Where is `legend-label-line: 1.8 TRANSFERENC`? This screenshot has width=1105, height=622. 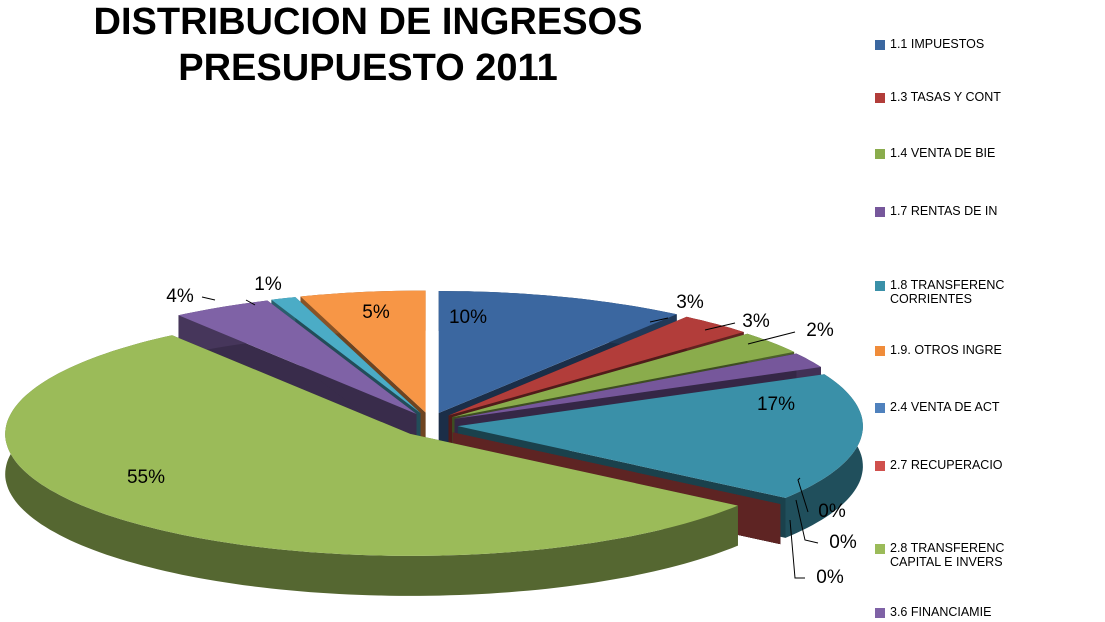
legend-label-line: 1.8 TRANSFERENC is located at coordinates (947, 285).